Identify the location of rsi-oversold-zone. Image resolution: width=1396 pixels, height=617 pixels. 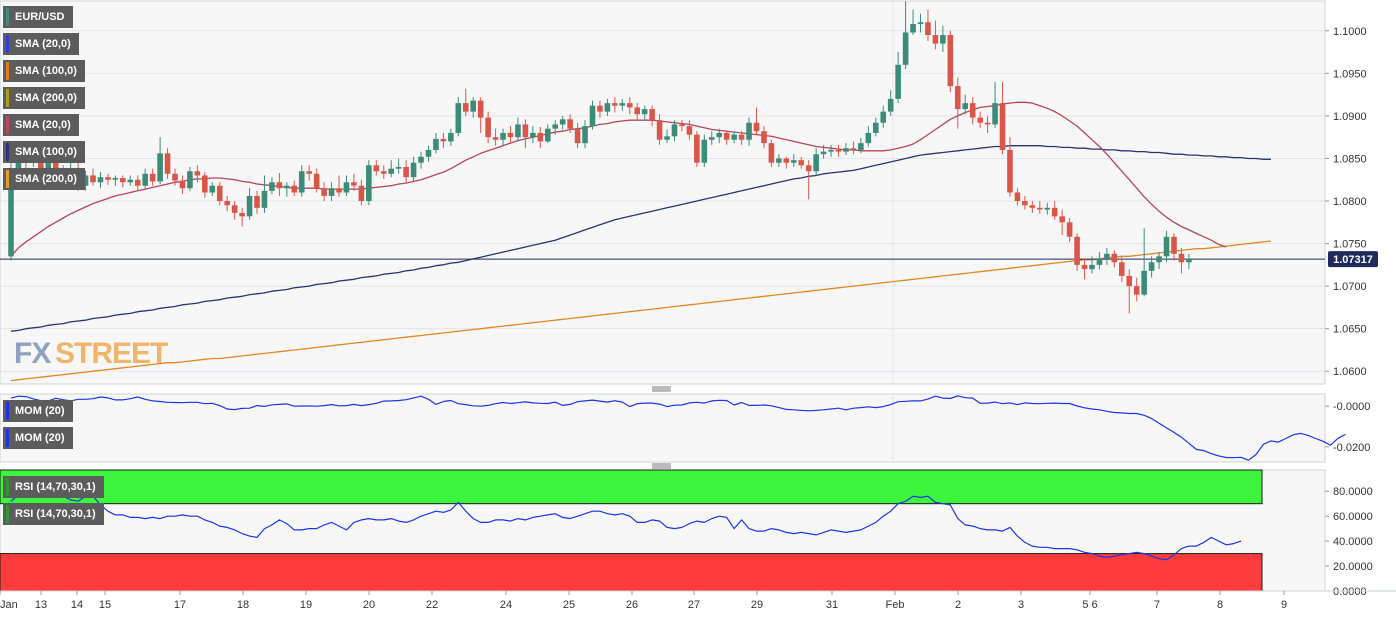
(631, 572).